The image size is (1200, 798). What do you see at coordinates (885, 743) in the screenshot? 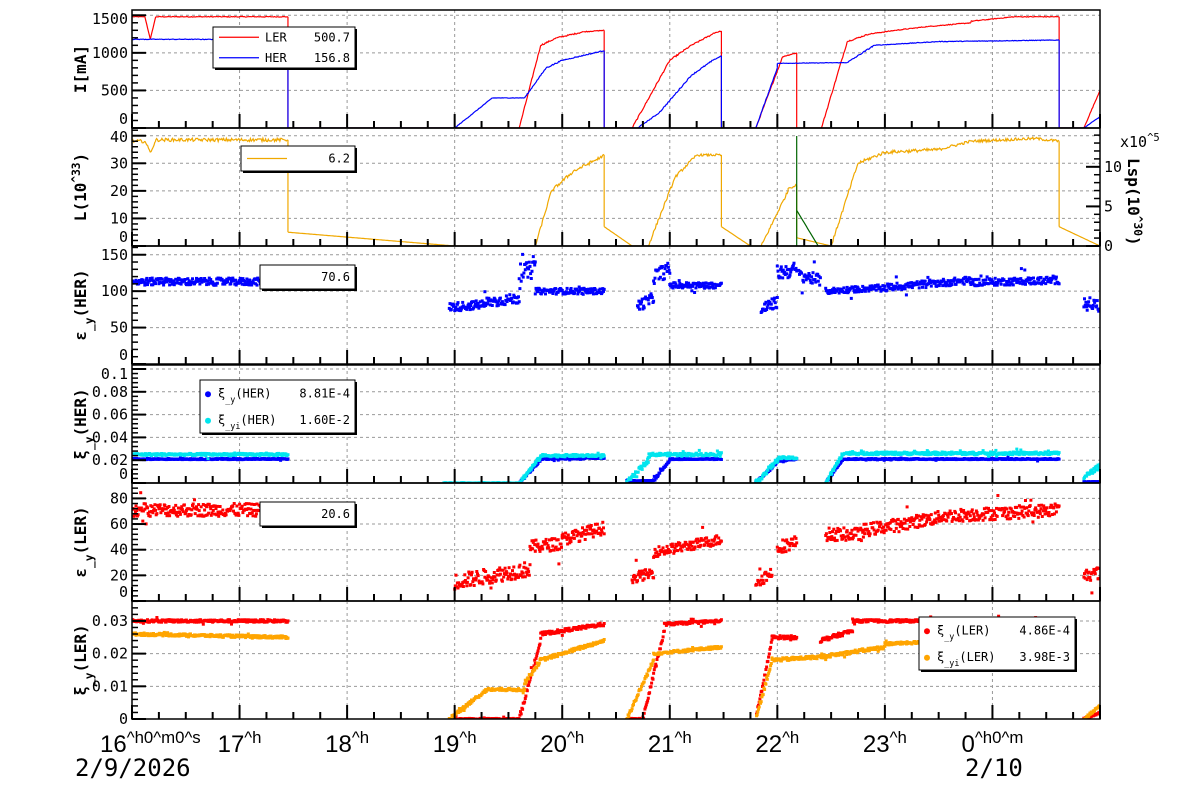
I see `x-tick-label: 23^h` at bounding box center [885, 743].